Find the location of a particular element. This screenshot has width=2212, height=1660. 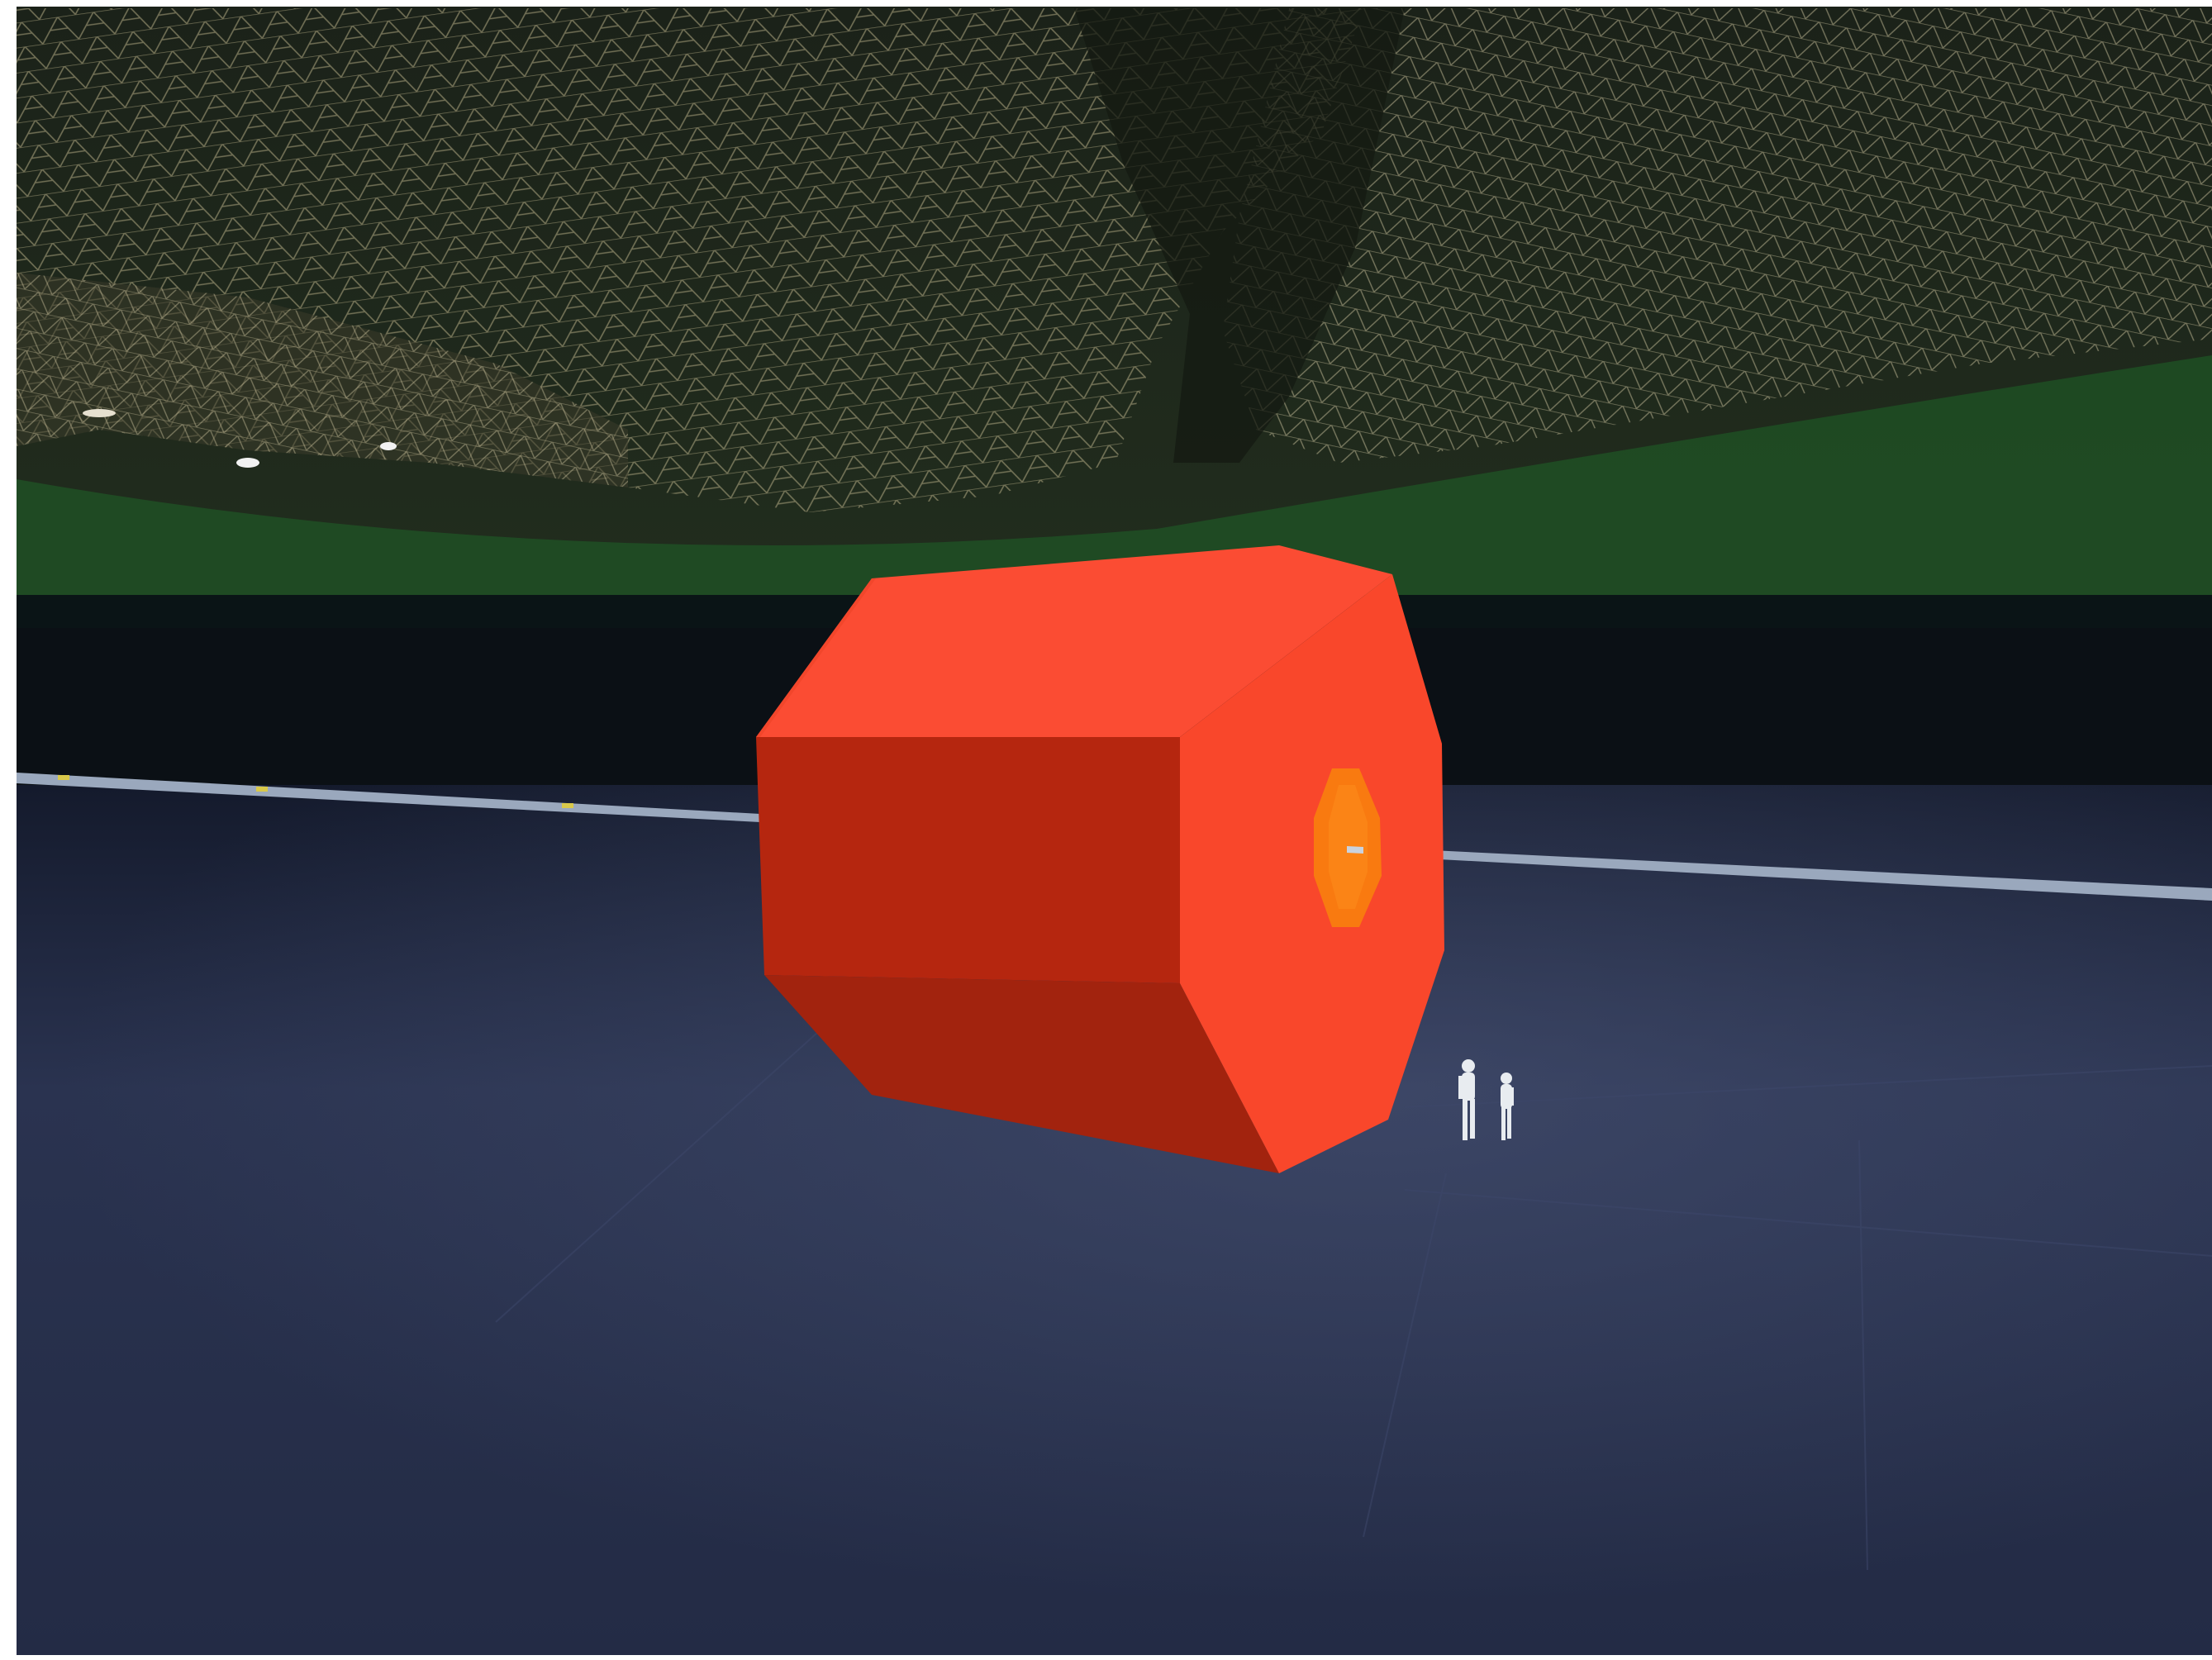

ceiling-dark-band is located at coordinates (1239, 236).